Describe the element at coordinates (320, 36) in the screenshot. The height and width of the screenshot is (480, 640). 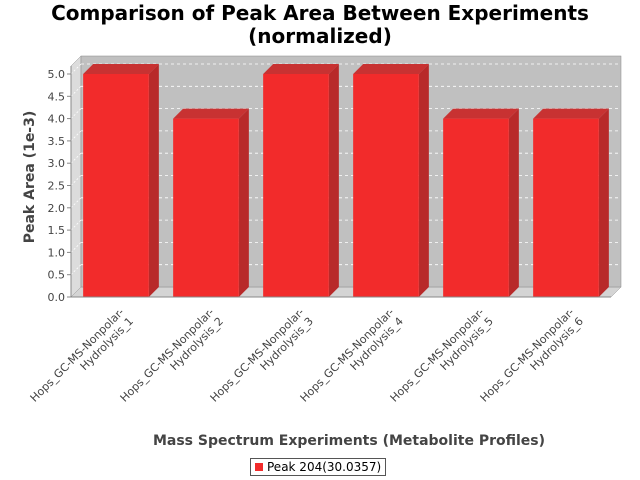
I see `chart-title-line-2: (normalized)` at that location.